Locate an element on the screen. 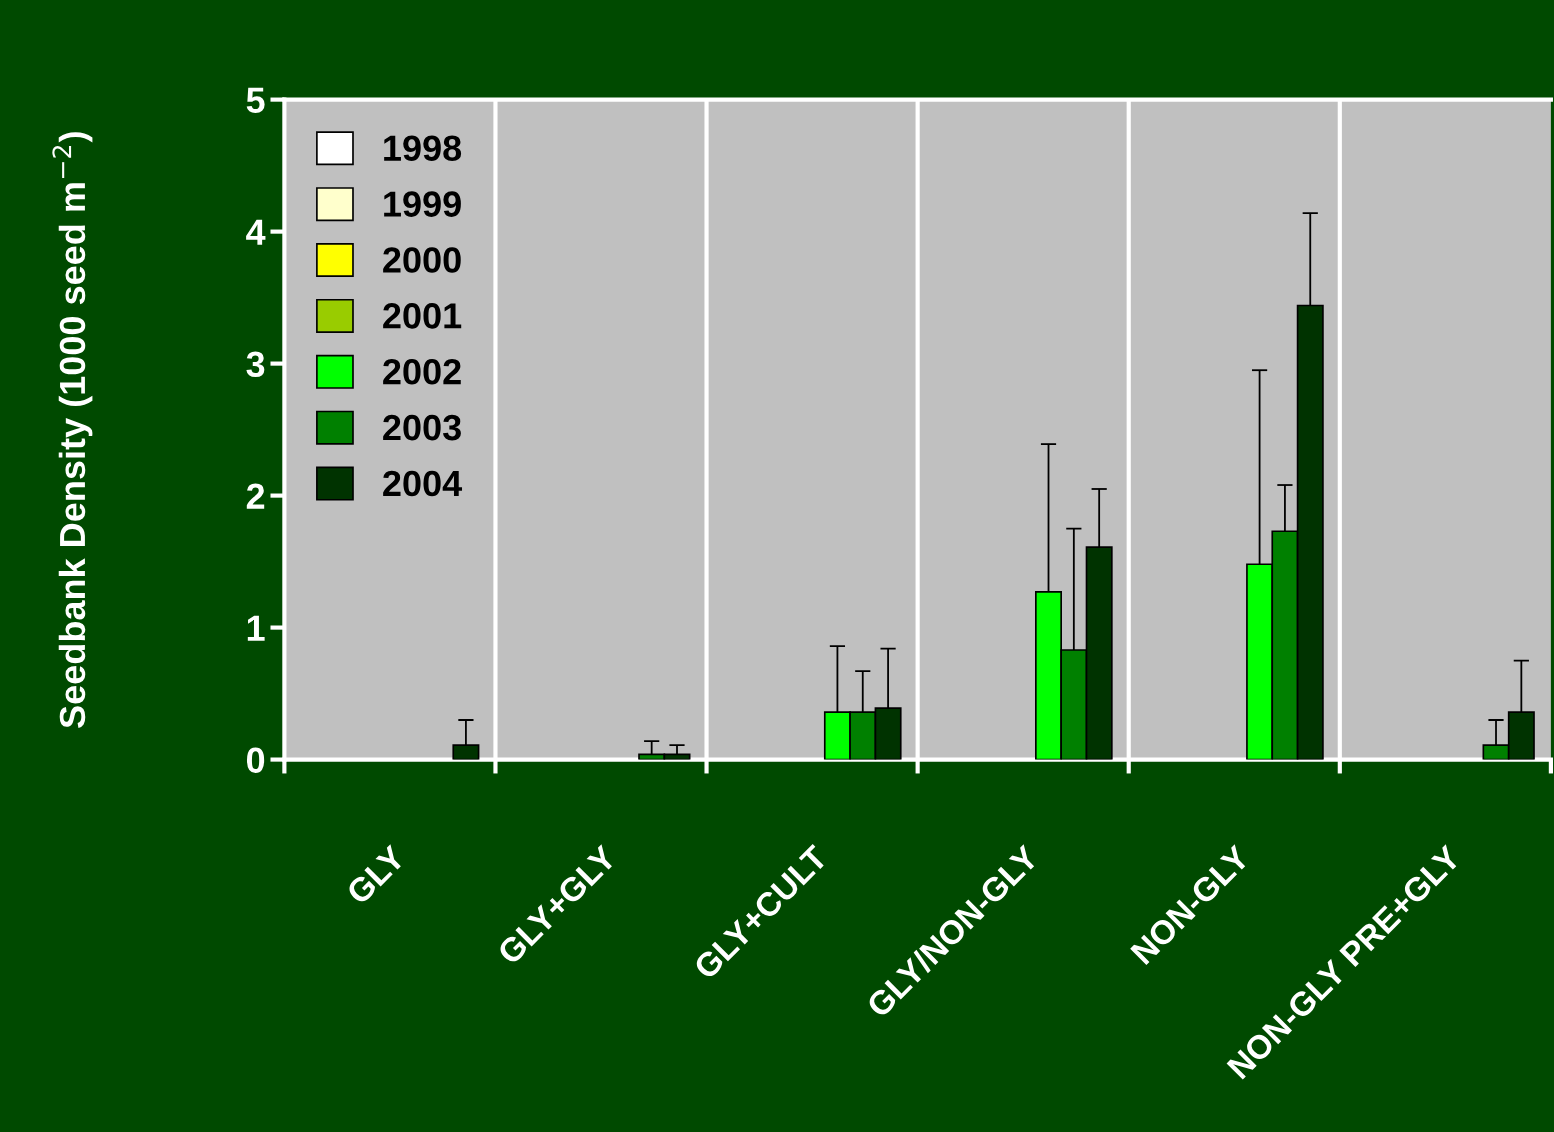  y-tick-label: 4 is located at coordinates (256, 232).